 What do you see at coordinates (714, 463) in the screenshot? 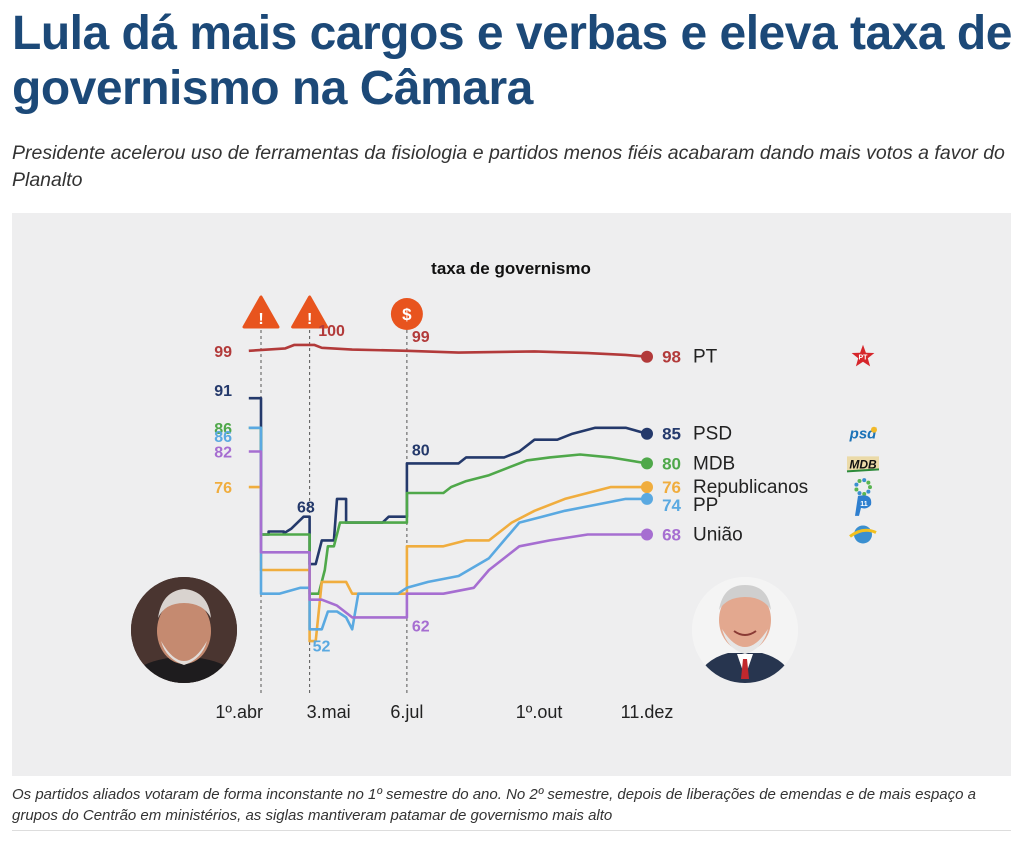
I see `series-name-label: MDB` at bounding box center [714, 463].